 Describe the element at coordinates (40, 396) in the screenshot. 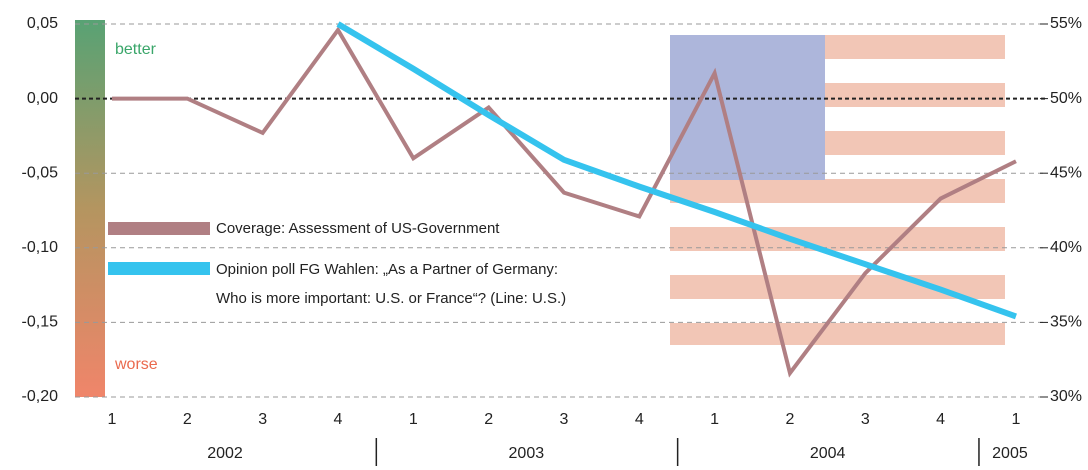

I see `y-tick-label: -0,20` at that location.